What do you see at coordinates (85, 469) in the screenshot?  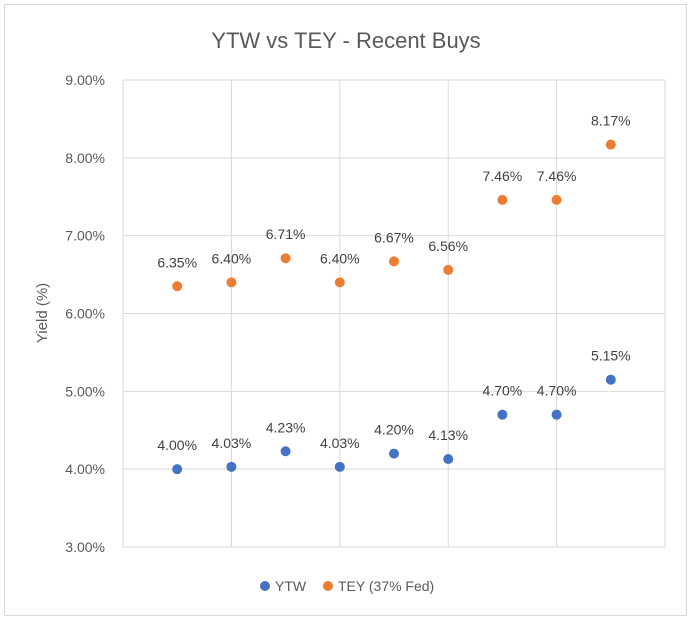 I see `y-tick-label: 4.00%` at bounding box center [85, 469].